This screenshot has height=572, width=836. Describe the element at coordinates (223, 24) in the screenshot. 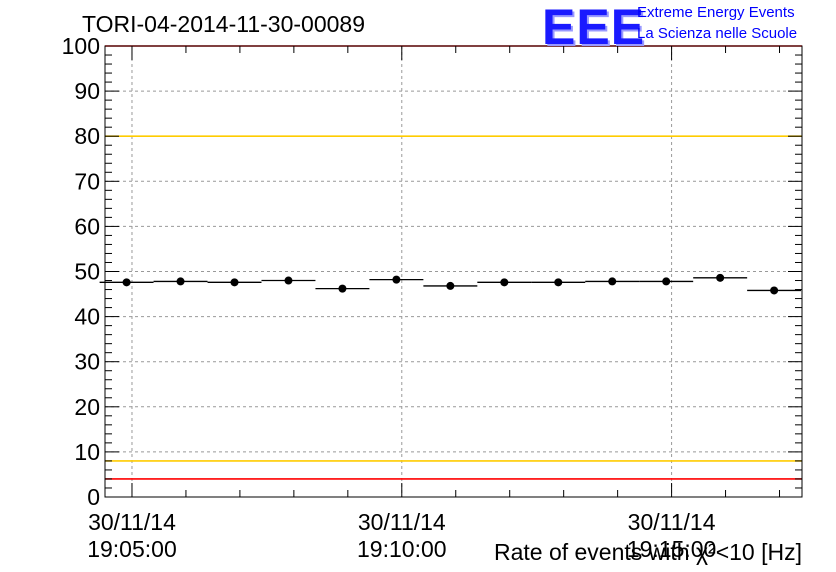

I see `run-title: TORI-04-2014-11-30-00089` at that location.